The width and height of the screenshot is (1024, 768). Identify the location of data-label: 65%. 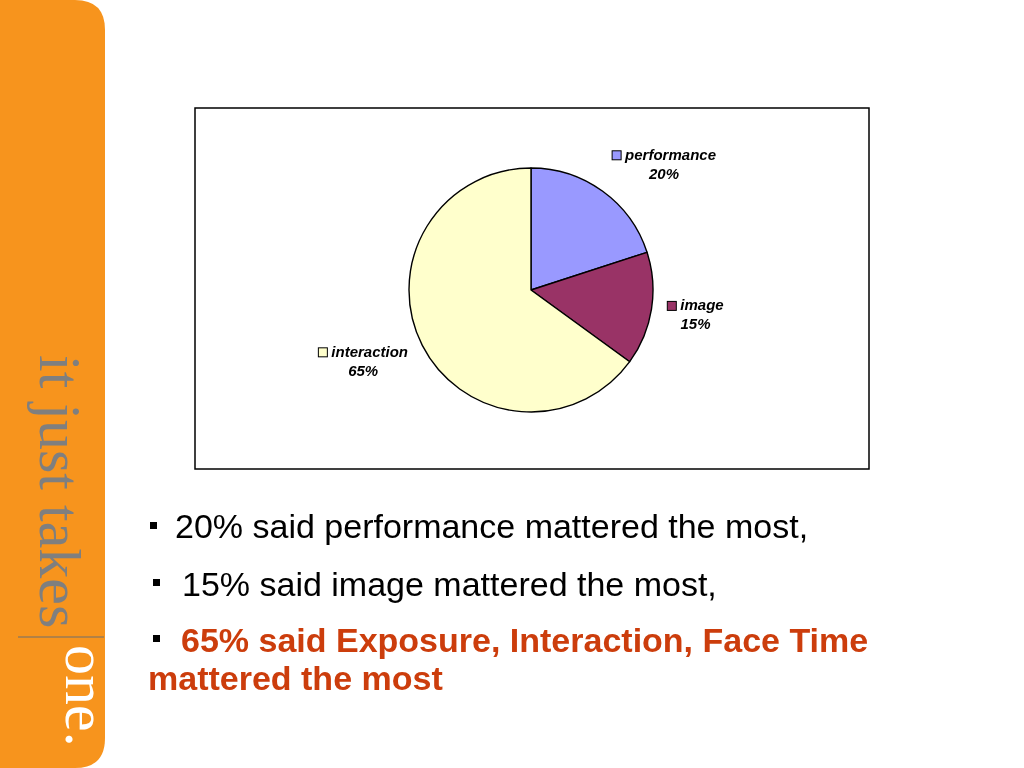
(363, 370).